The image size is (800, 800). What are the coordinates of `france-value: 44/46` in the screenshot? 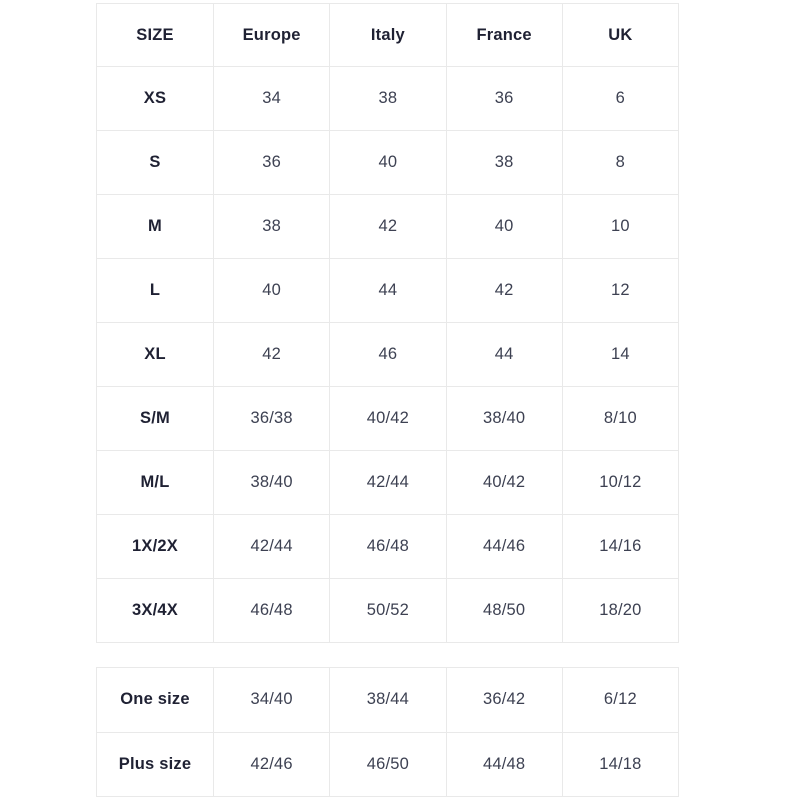 It's located at (504, 546).